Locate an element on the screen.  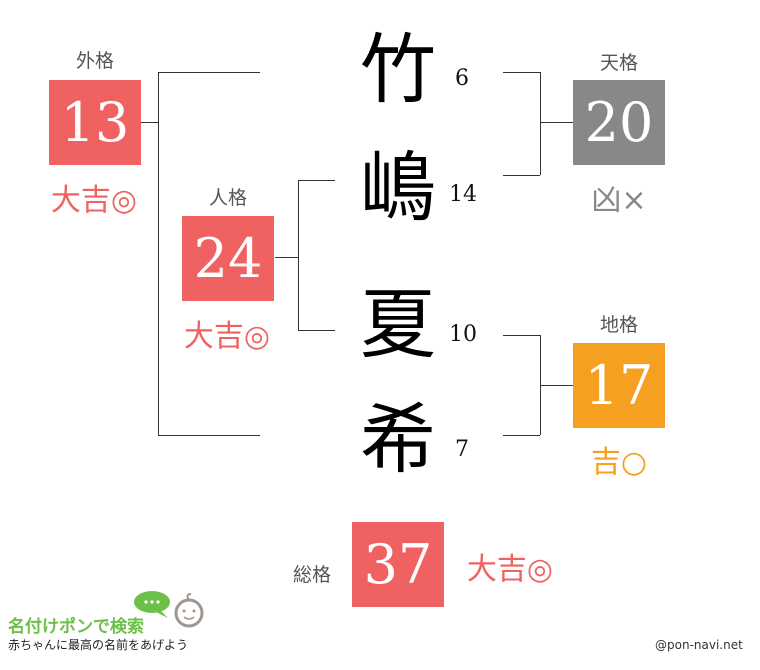
chikaku-value: 17 is located at coordinates (619, 385).